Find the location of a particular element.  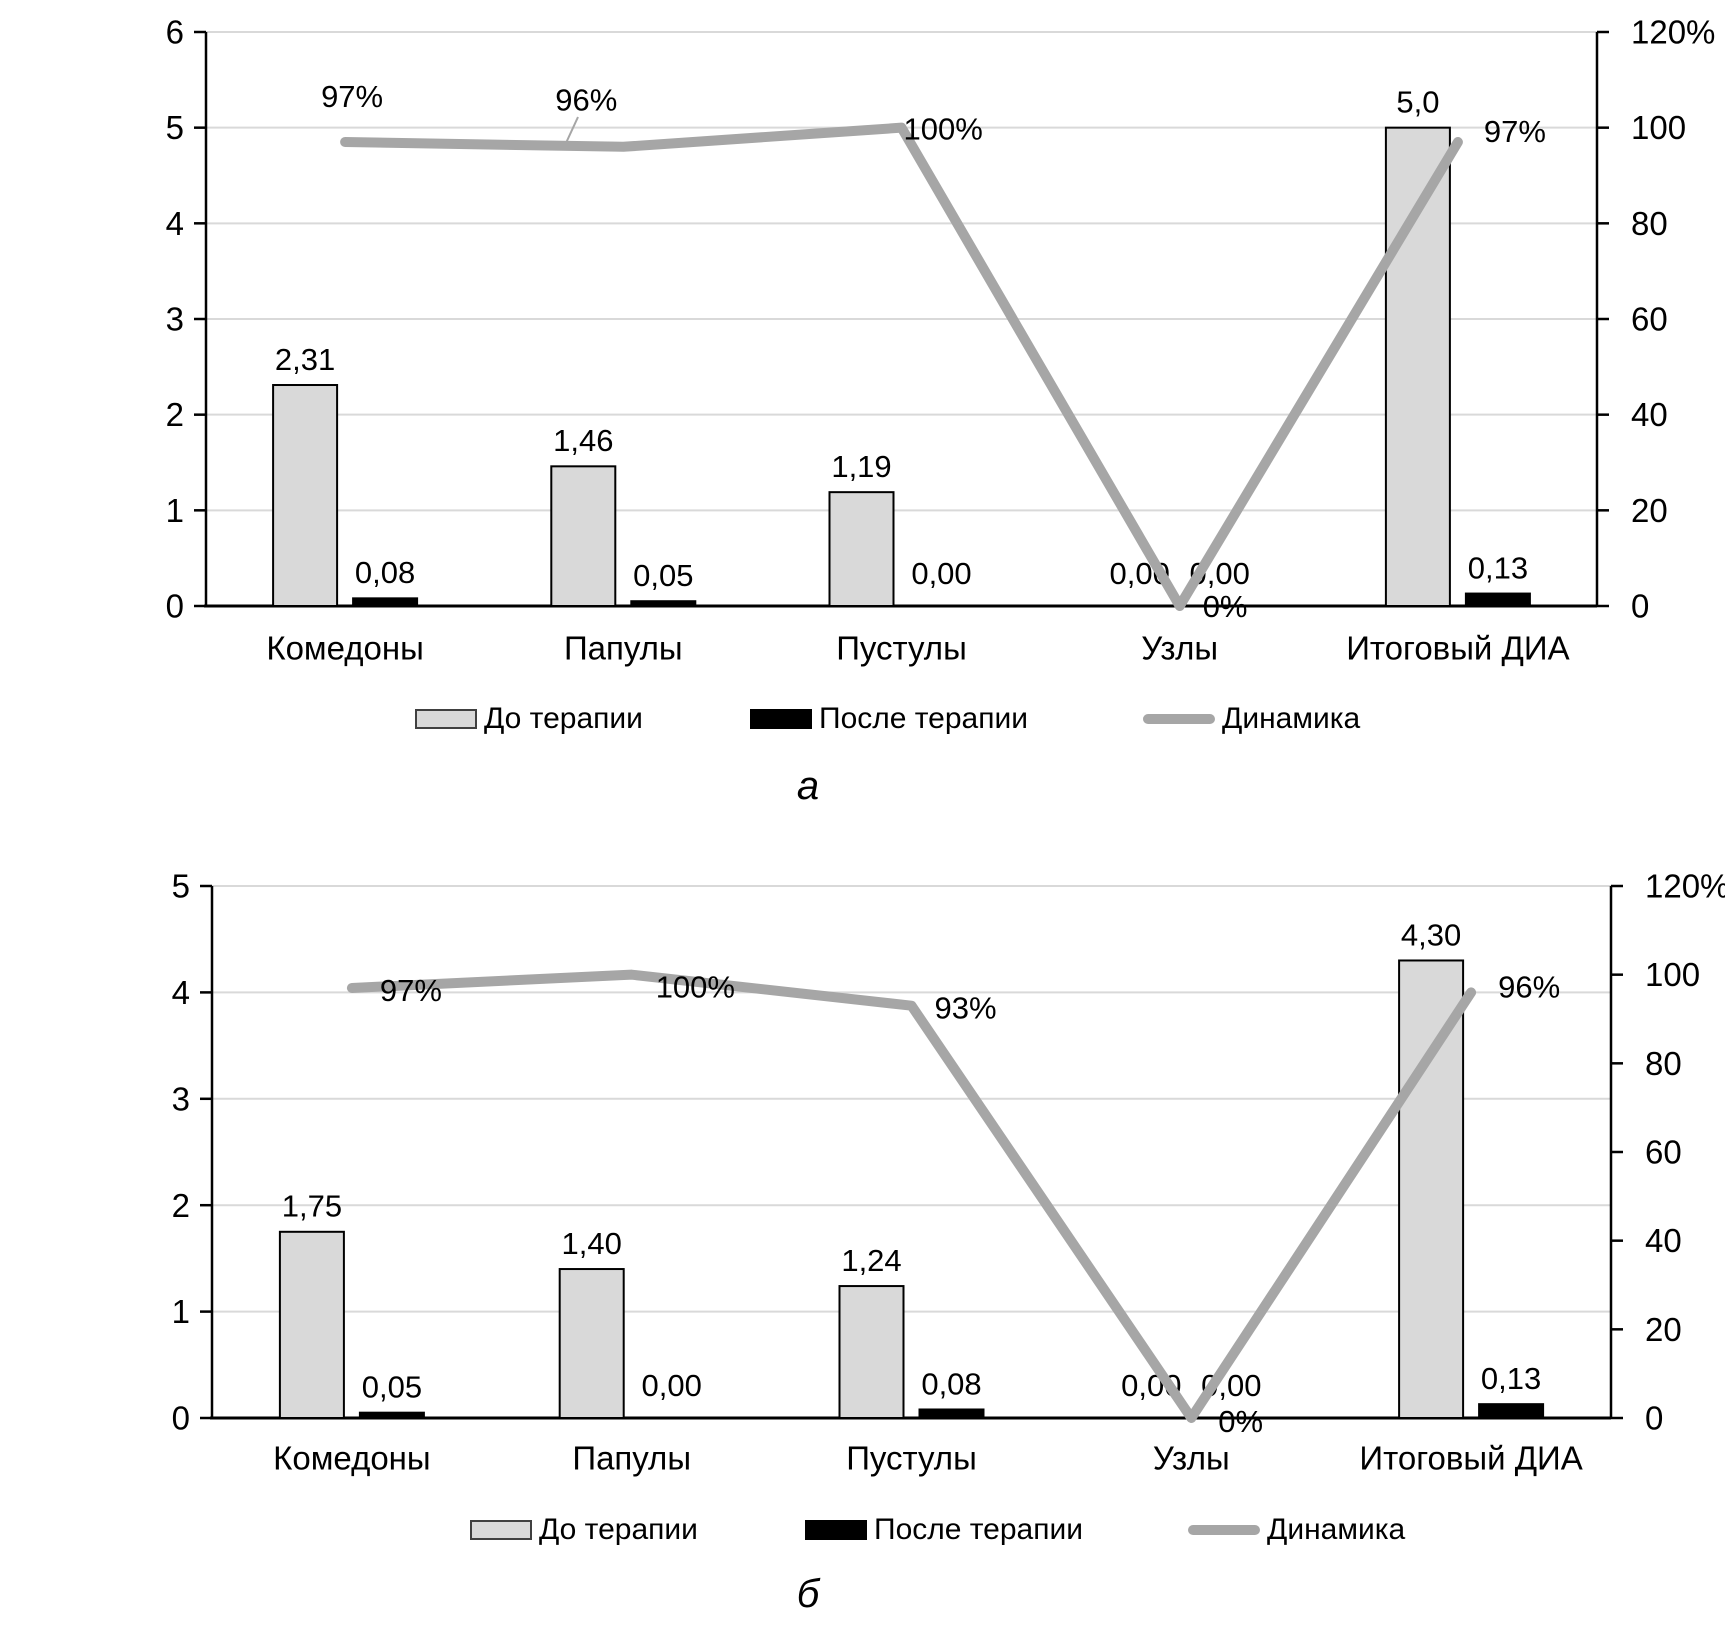

bar-data-label: 4,30 is located at coordinates (1431, 934).